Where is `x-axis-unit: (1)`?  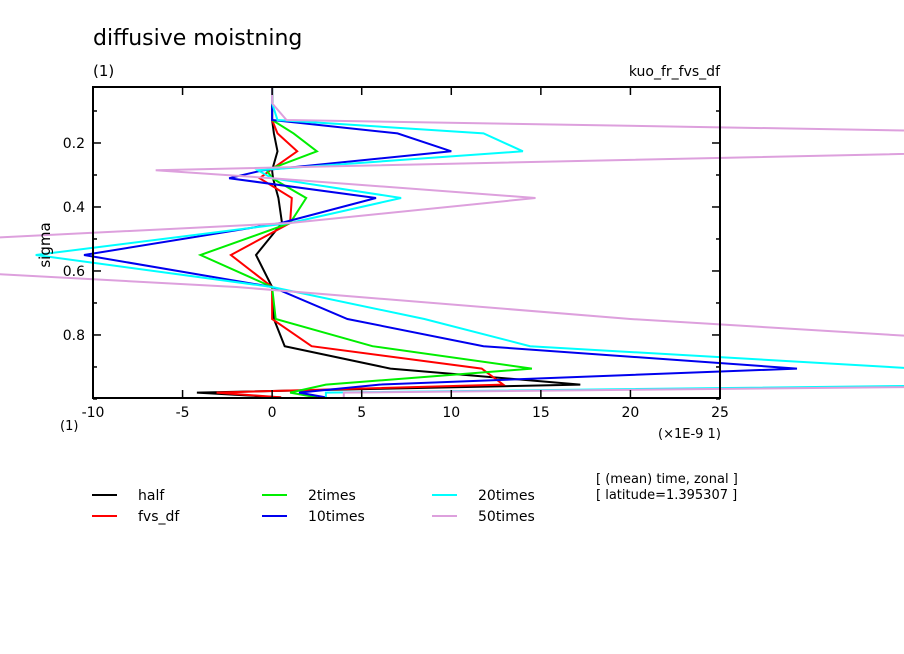 x-axis-unit: (1) is located at coordinates (69, 426).